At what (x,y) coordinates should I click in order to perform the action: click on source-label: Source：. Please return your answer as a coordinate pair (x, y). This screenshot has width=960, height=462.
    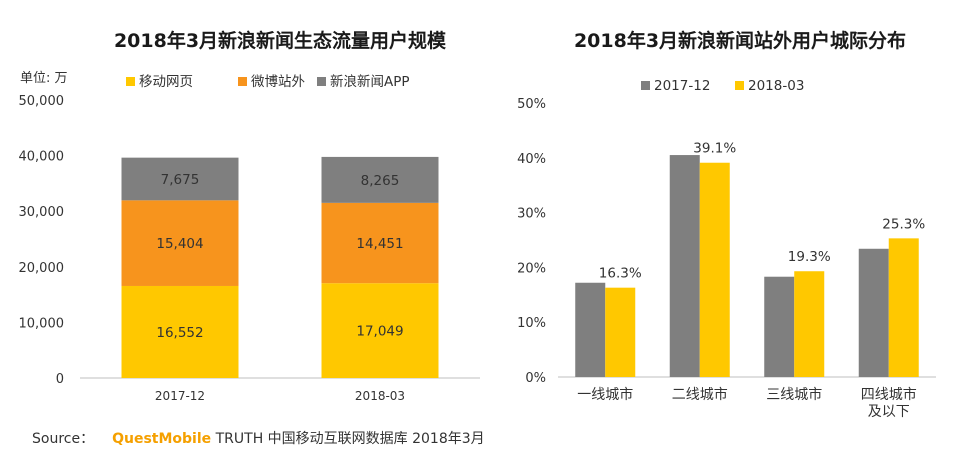
    Looking at the image, I should click on (63, 439).